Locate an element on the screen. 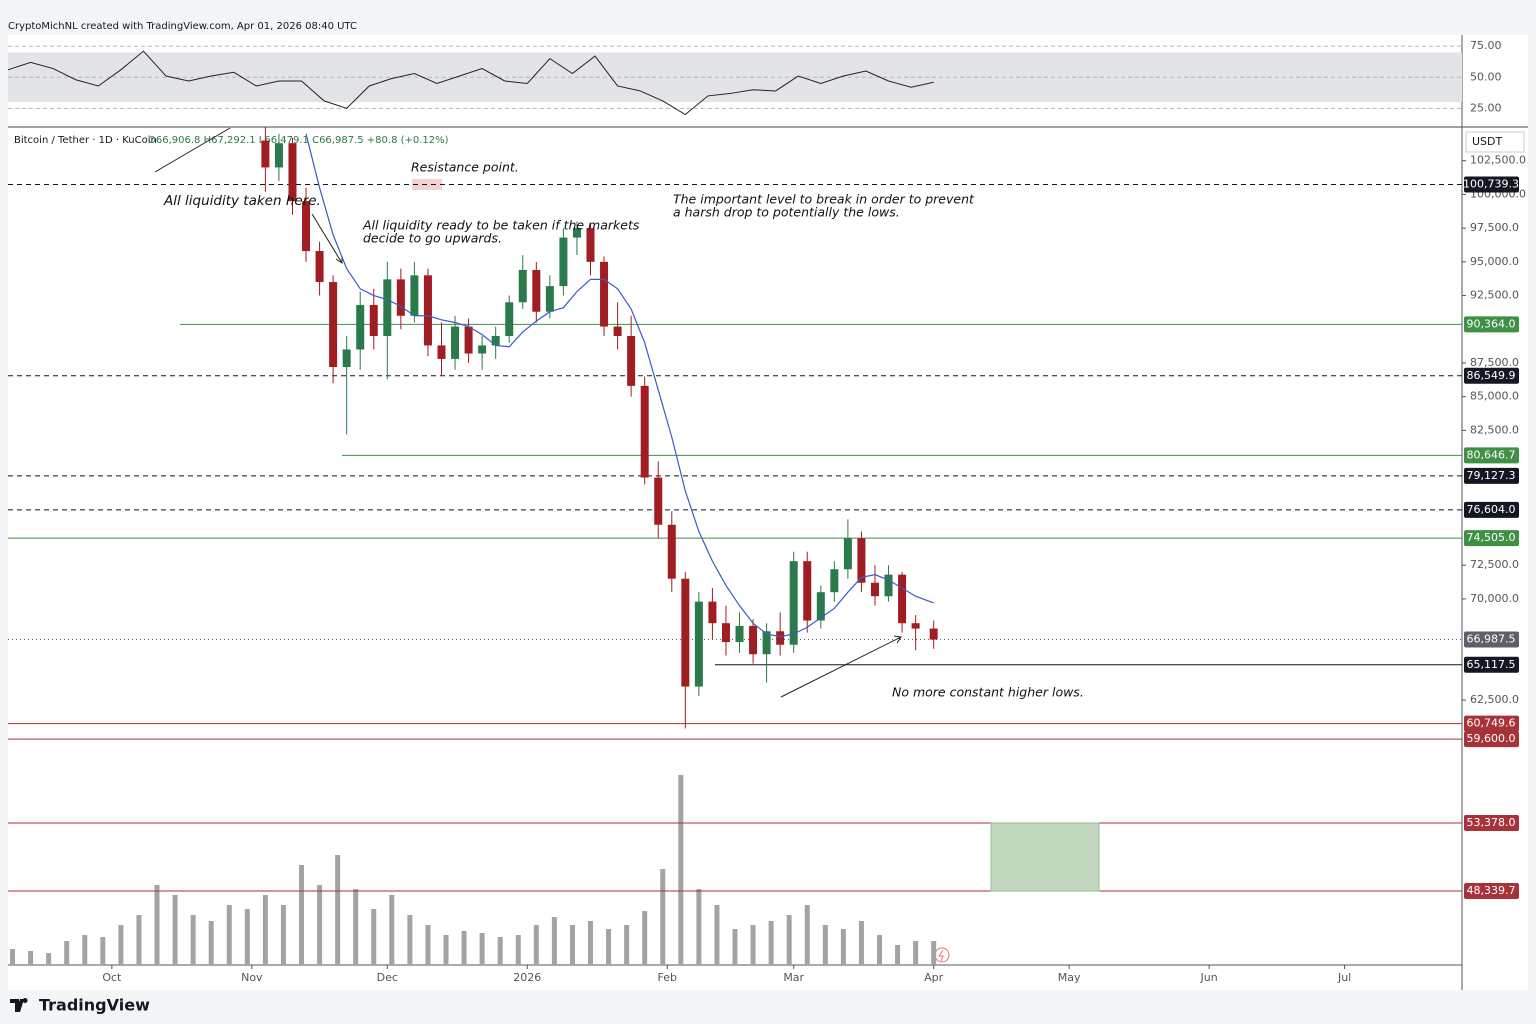 This screenshot has width=1536, height=1024. level-label: 79,127.3 is located at coordinates (1491, 475).